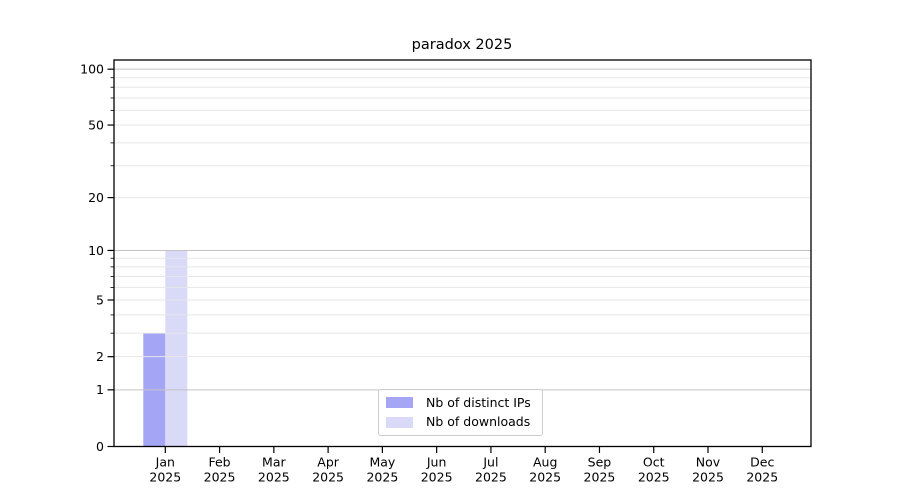 Image resolution: width=900 pixels, height=500 pixels. What do you see at coordinates (220, 477) in the screenshot?
I see `x-tick-label-year-feb: 2025` at bounding box center [220, 477].